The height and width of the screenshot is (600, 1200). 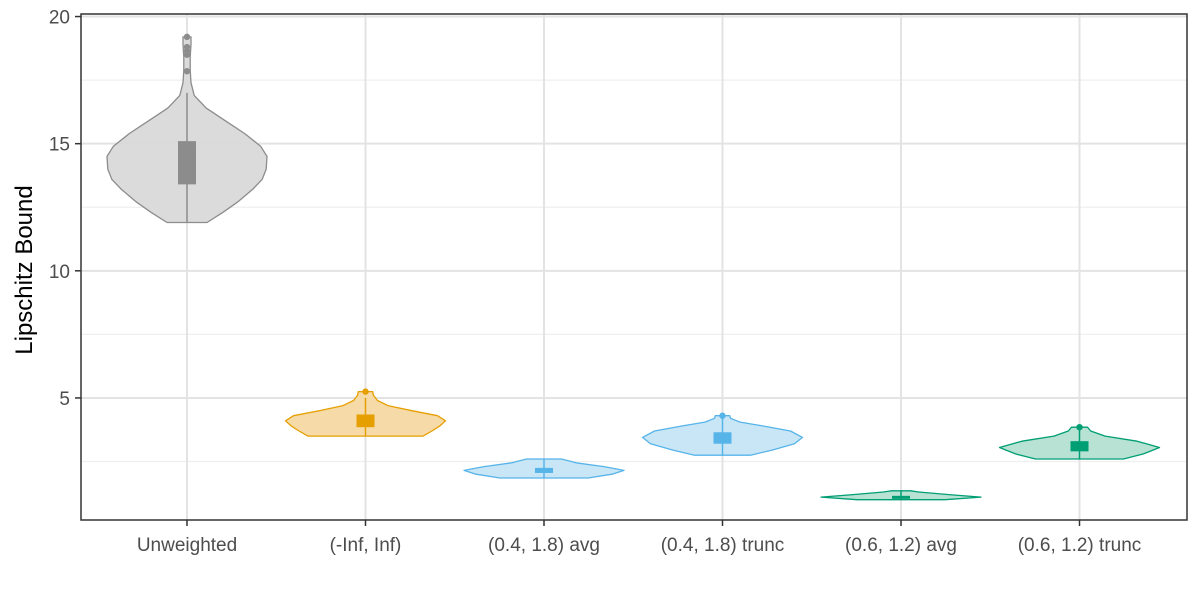 What do you see at coordinates (366, 545) in the screenshot?
I see `x-tick-label-1: (-Inf, Inf)` at bounding box center [366, 545].